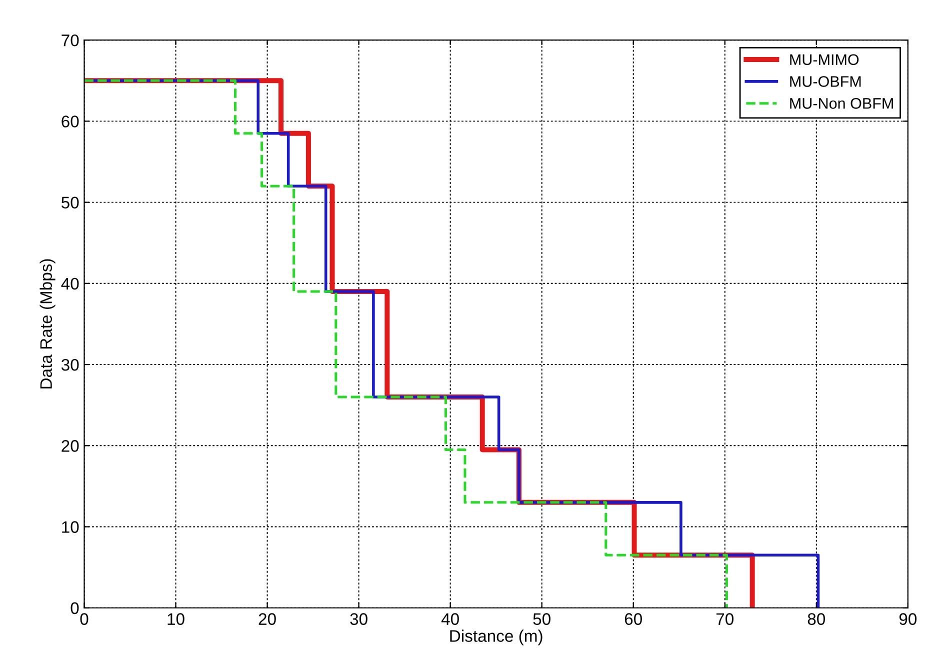  Describe the element at coordinates (70, 122) in the screenshot. I see `y-tick-label: 60` at that location.